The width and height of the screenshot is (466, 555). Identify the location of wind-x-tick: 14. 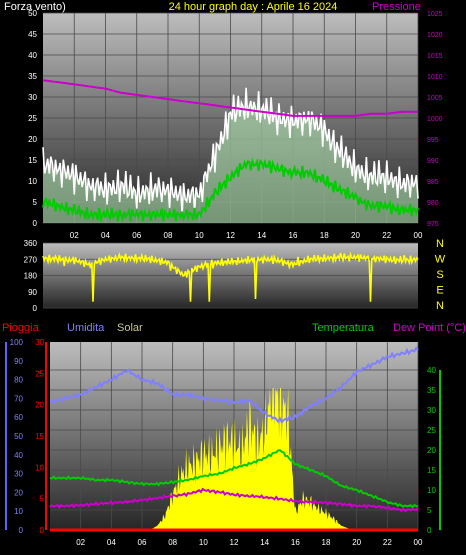
(261, 235).